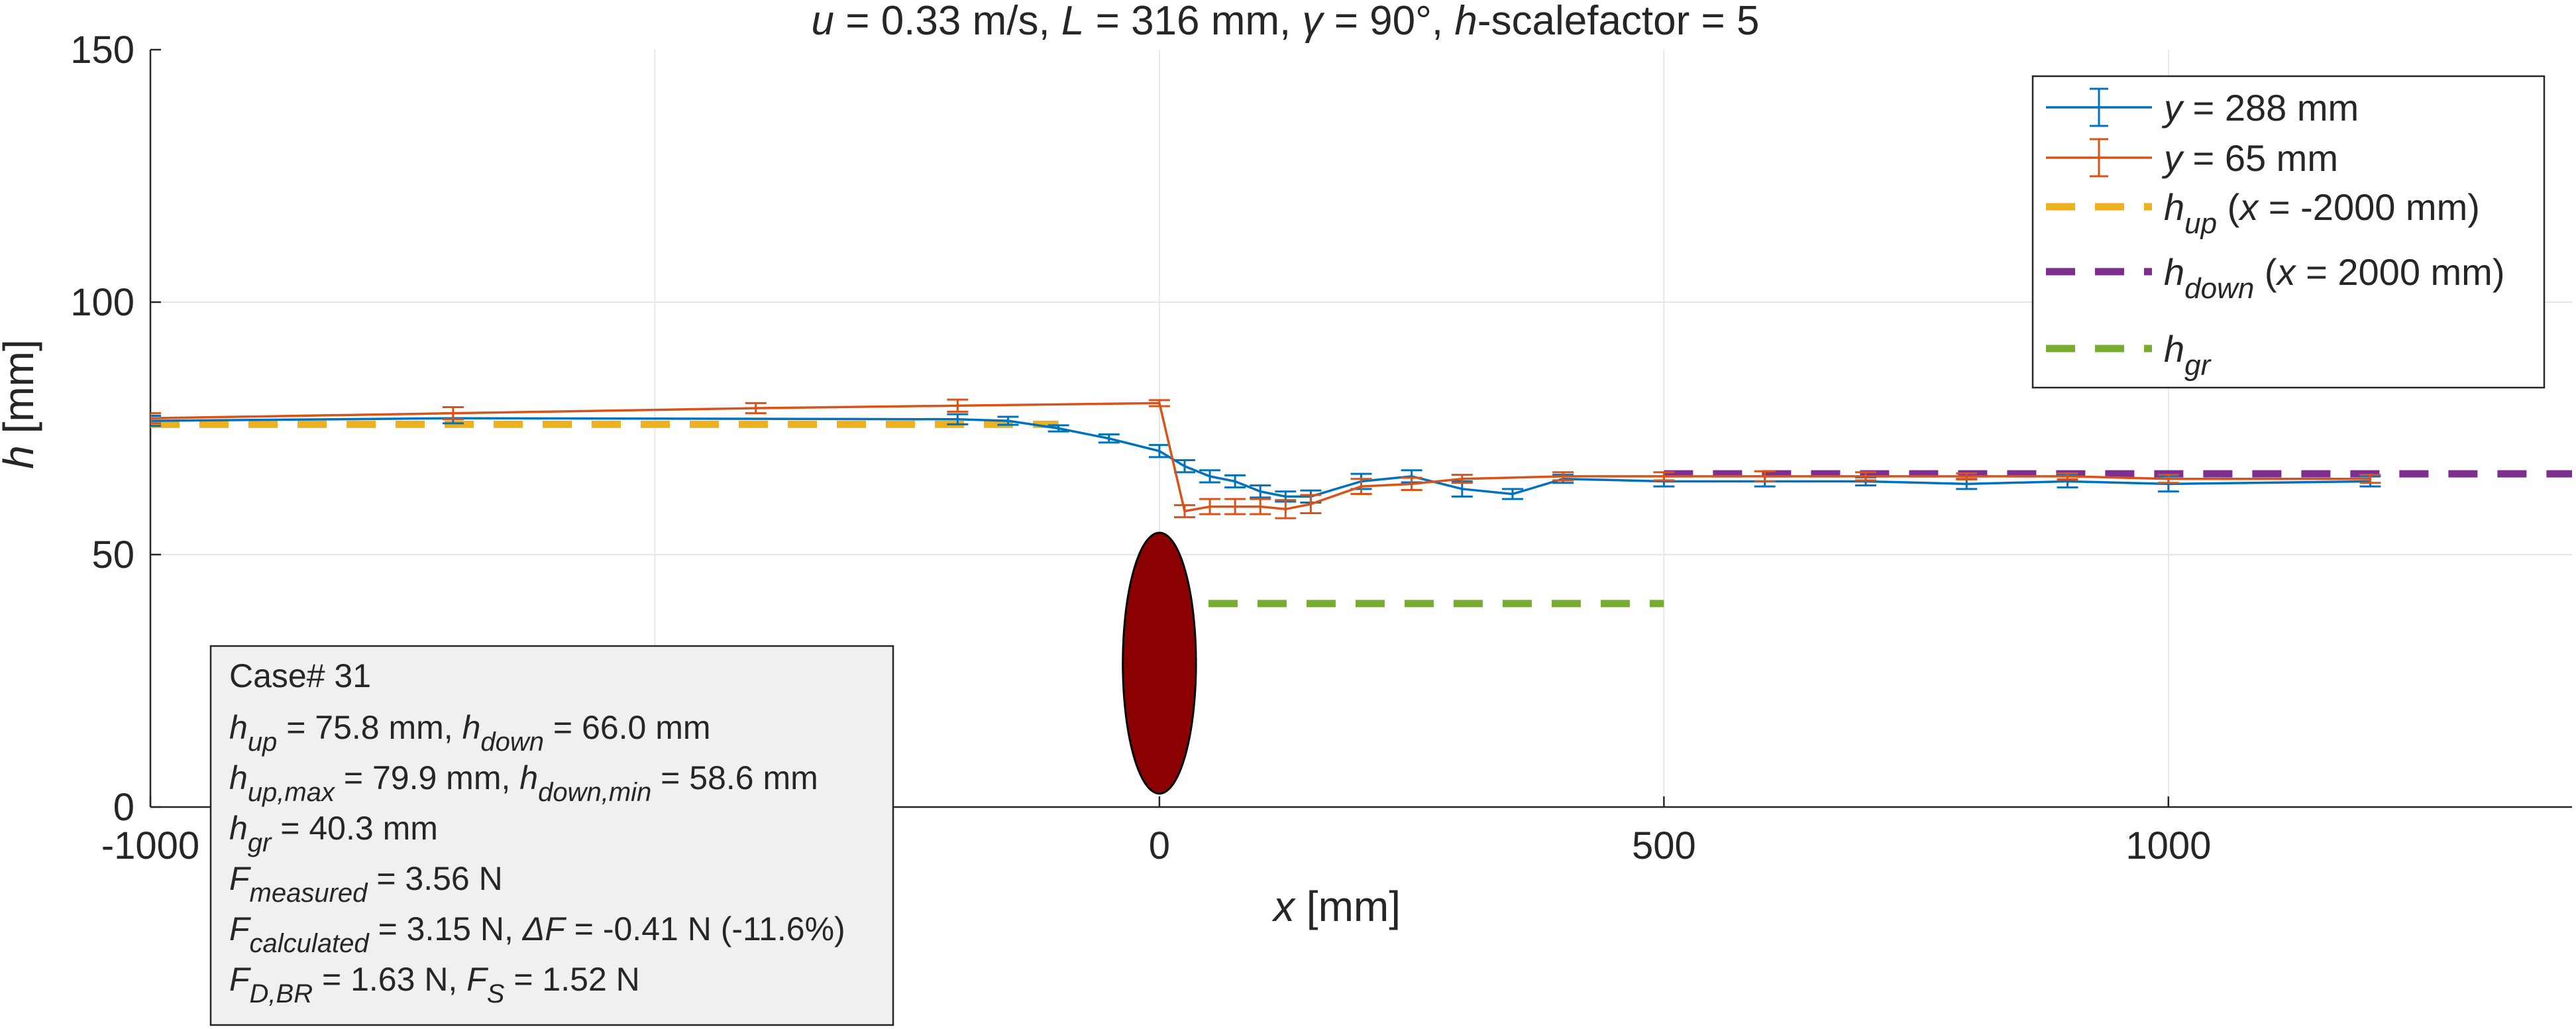 This screenshot has height=1029, width=2576. What do you see at coordinates (470, 733) in the screenshot?
I see `info-line: hup = 75.8 mm, hdown = 66.0 mm` at bounding box center [470, 733].